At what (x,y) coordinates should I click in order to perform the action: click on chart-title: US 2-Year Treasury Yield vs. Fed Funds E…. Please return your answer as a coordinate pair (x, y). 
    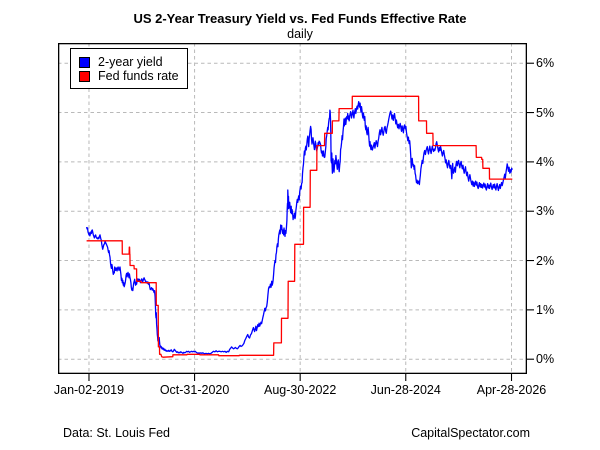
    Looking at the image, I should click on (300, 18).